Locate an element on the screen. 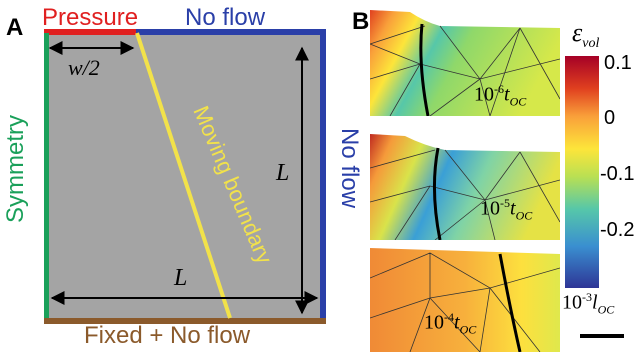 Image resolution: width=636 pixels, height=352 pixels. half-width-dim-label: w/2 is located at coordinates (84, 67).